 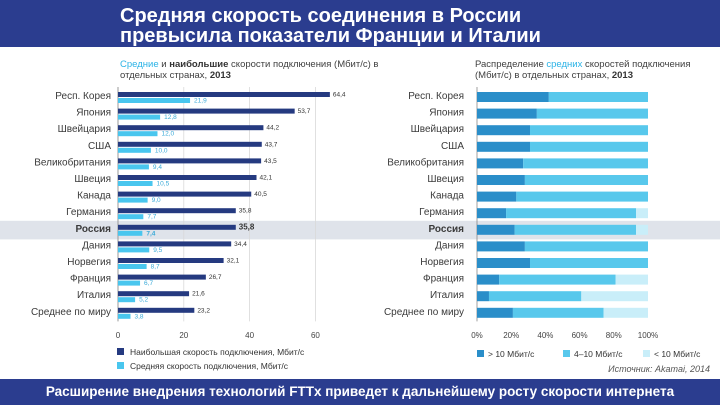 What do you see at coordinates (215, 277) in the screenshot?
I see `max-speed-value-label: 26,7` at bounding box center [215, 277].